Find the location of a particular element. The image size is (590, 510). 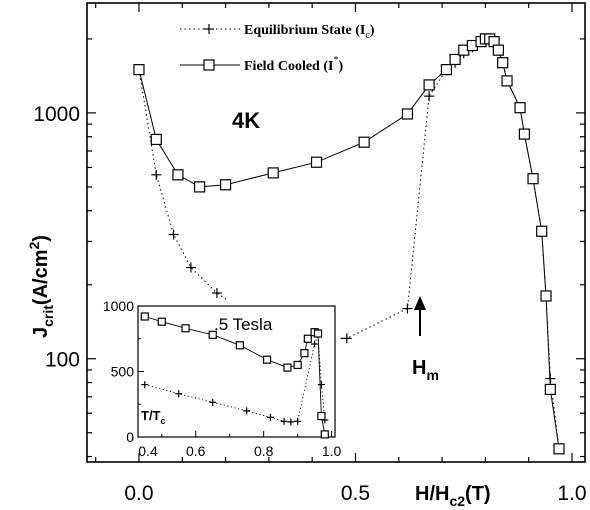

legend-sup-fieldcooled: * is located at coordinates (335, 60).